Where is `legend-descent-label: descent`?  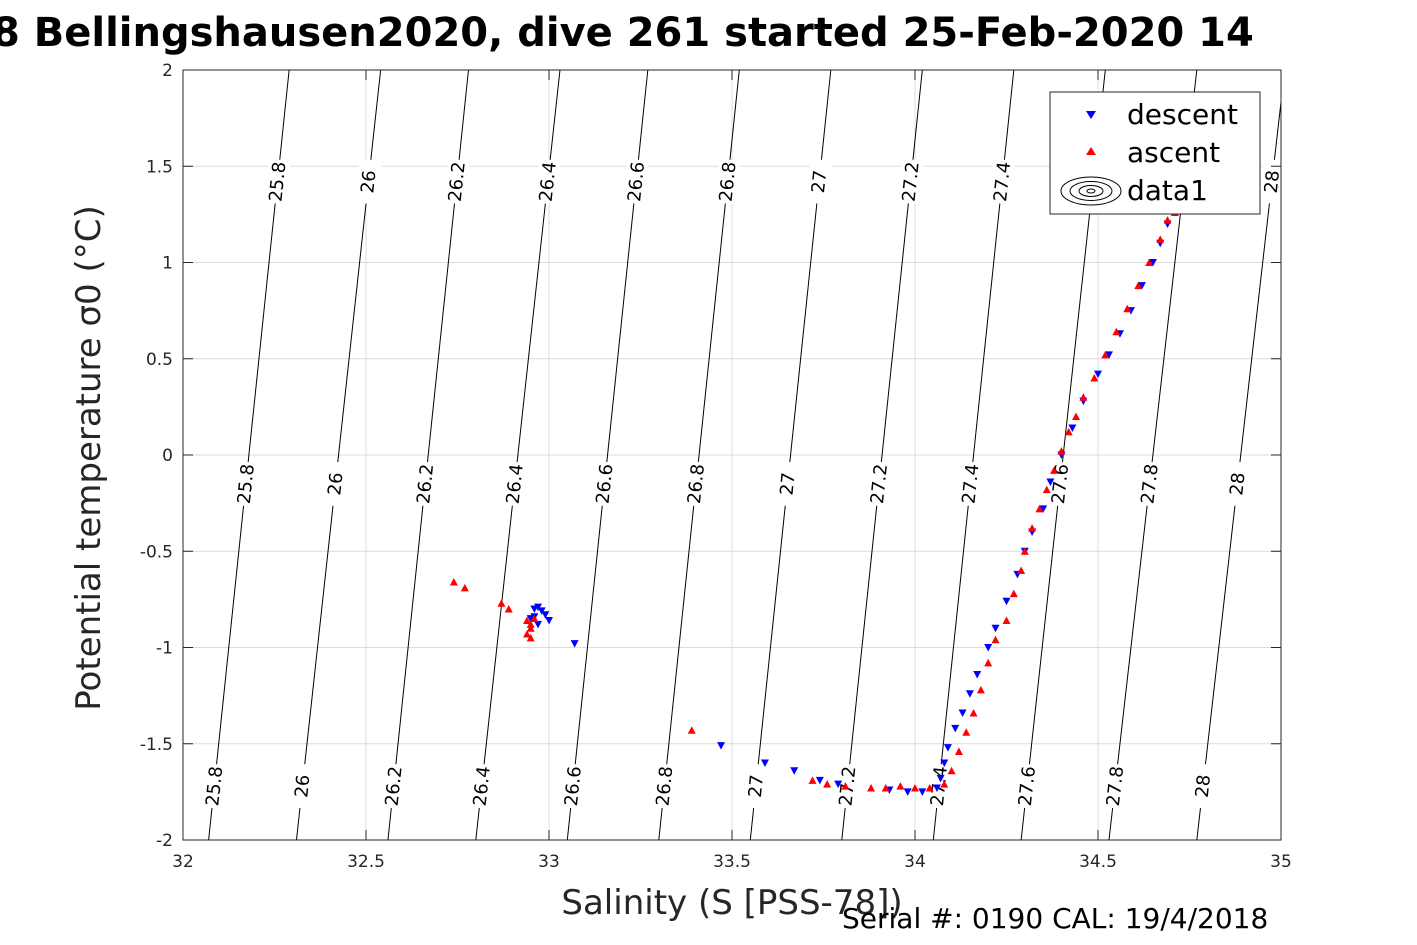
legend-descent-label: descent is located at coordinates (1182, 114).